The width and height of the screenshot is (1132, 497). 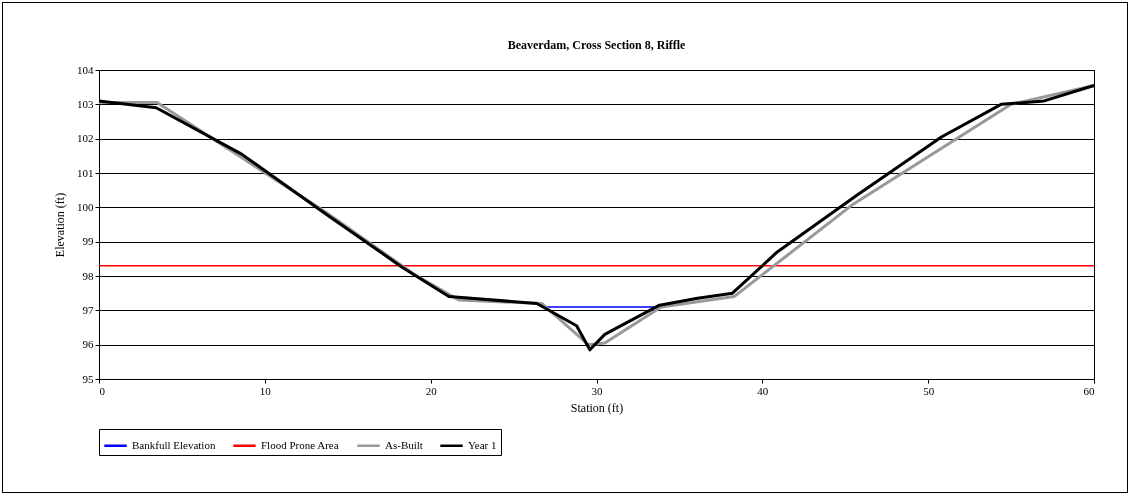 I want to click on y-tick-label: 96, so click(x=88, y=344).